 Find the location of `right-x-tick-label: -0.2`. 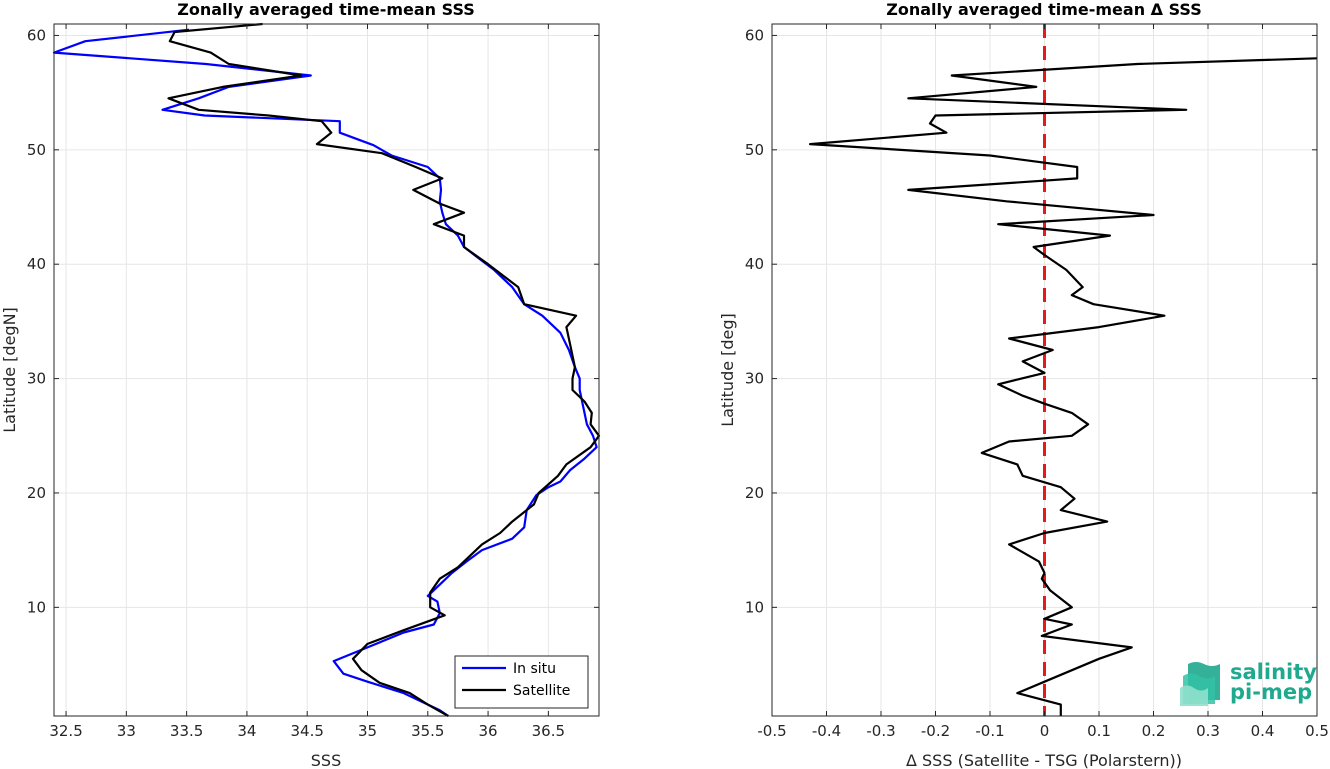

right-x-tick-label: -0.2 is located at coordinates (935, 731).